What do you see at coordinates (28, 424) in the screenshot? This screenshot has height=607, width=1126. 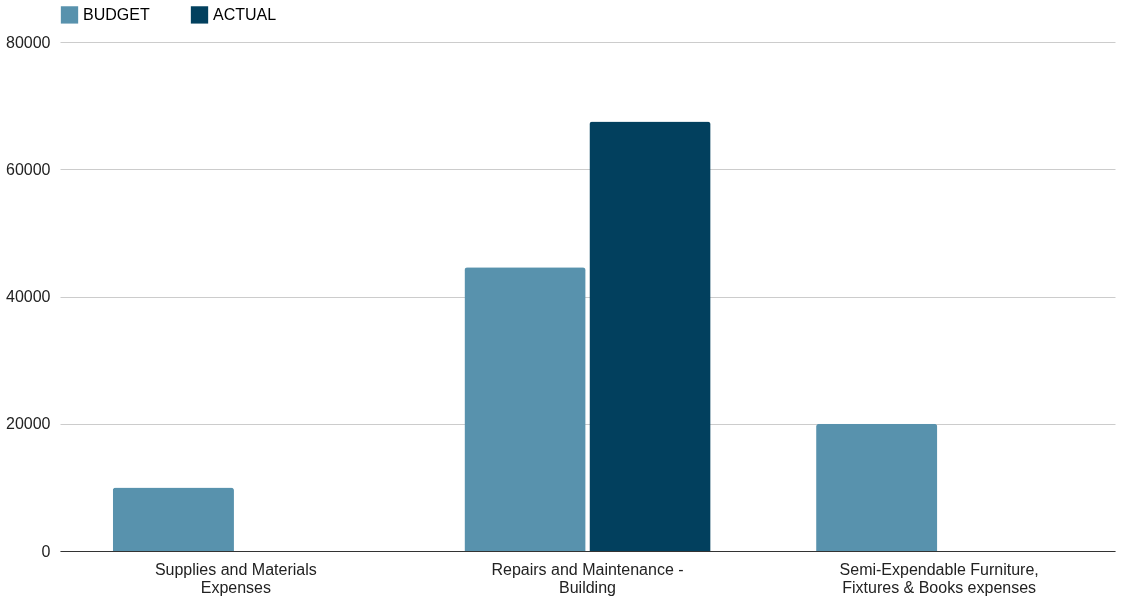 I see `y-tick-label: 20000` at bounding box center [28, 424].